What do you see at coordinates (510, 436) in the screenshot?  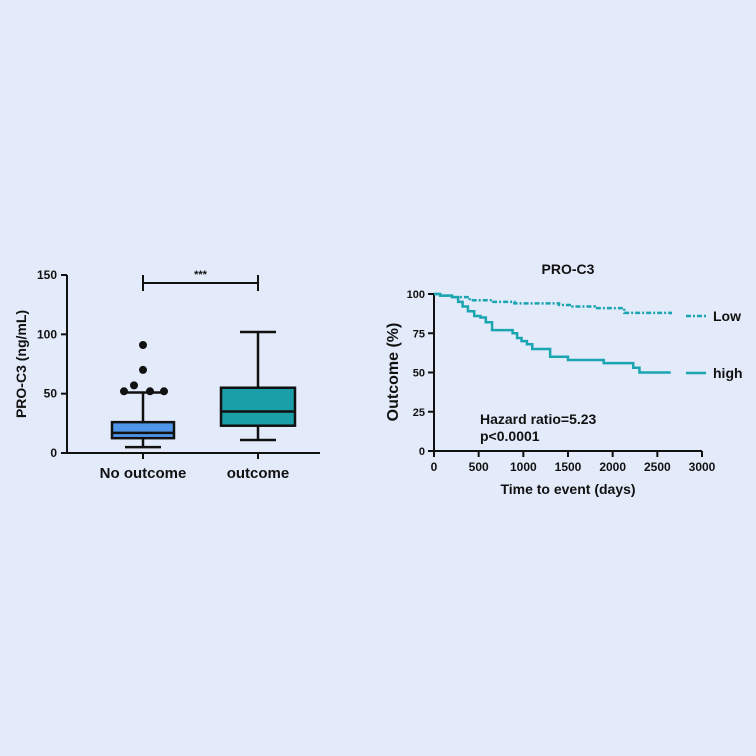 I see `p-value-annotation: p<0.0001` at bounding box center [510, 436].